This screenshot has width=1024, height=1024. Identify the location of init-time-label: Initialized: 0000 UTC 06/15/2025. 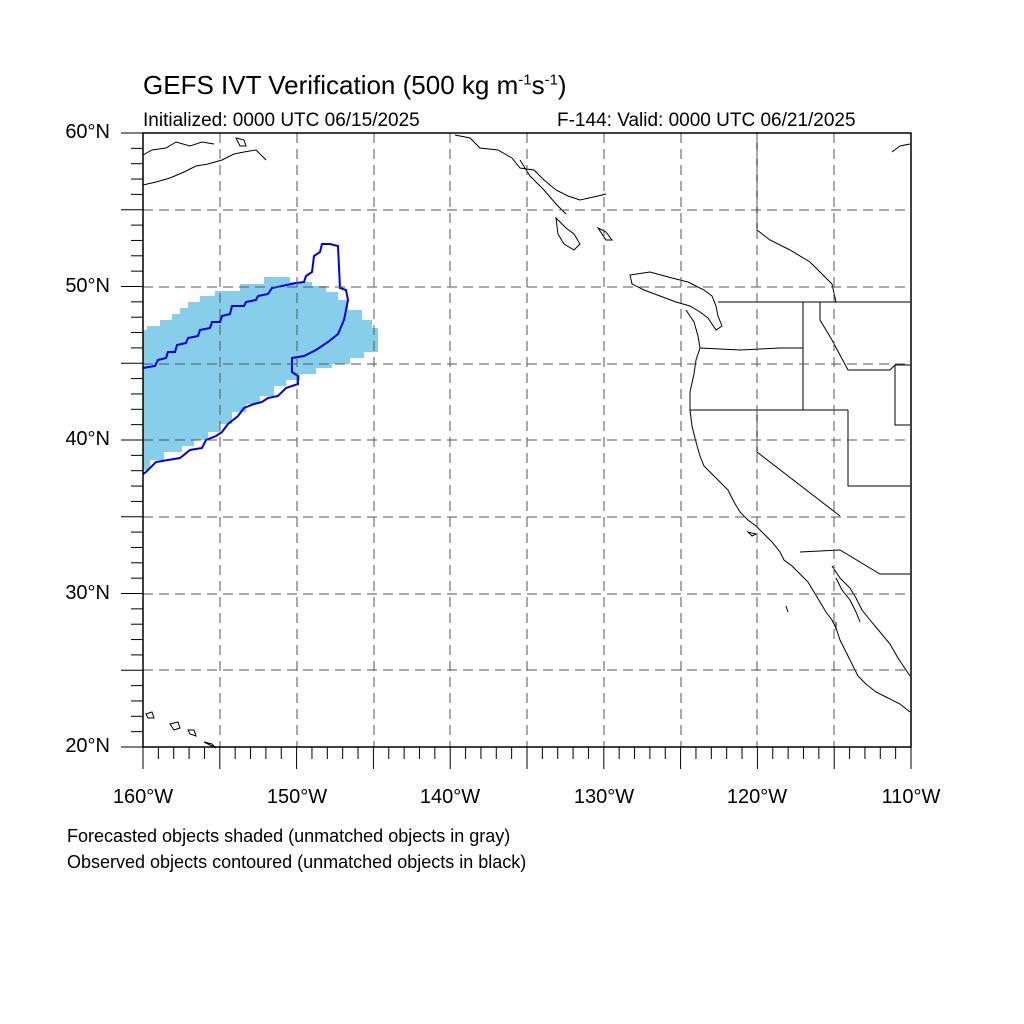
(281, 120).